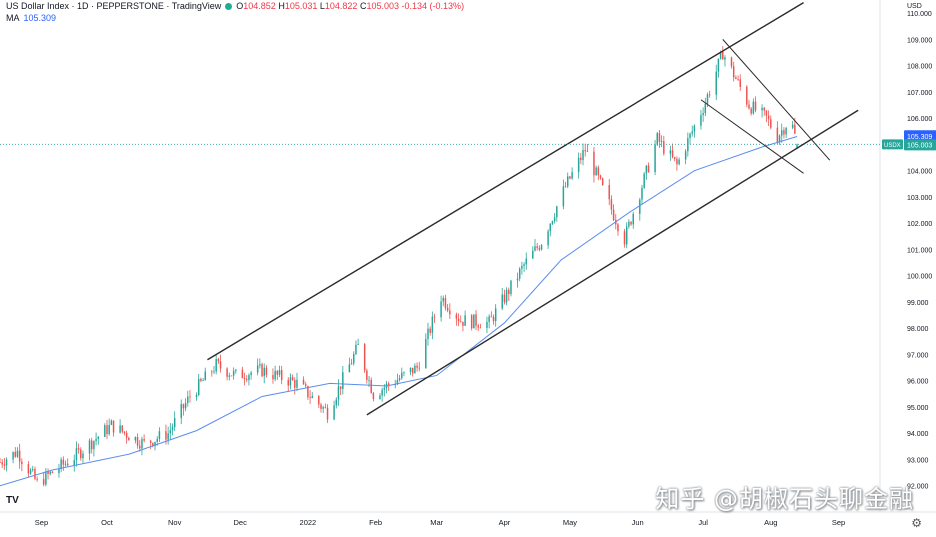 This screenshot has height=537, width=936. I want to click on price-tick-label: 95.000, so click(918, 408).